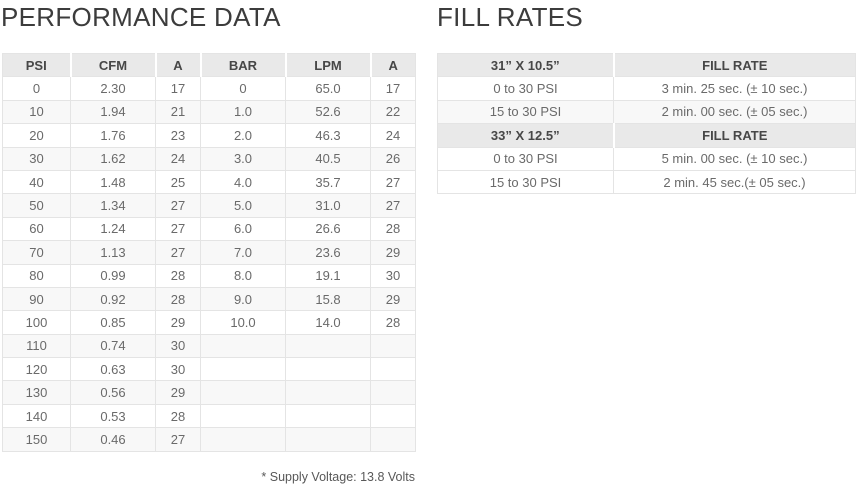  What do you see at coordinates (243, 299) in the screenshot?
I see `table-cell: 9.0` at bounding box center [243, 299].